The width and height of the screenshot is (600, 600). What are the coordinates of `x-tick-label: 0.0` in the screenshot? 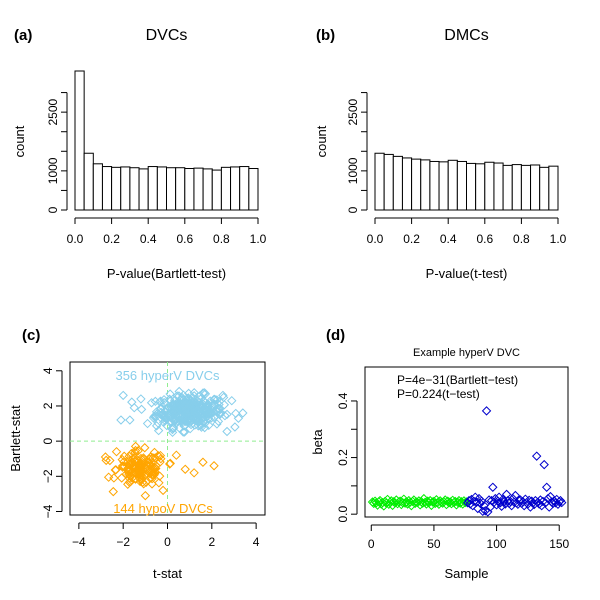 It's located at (375, 239).